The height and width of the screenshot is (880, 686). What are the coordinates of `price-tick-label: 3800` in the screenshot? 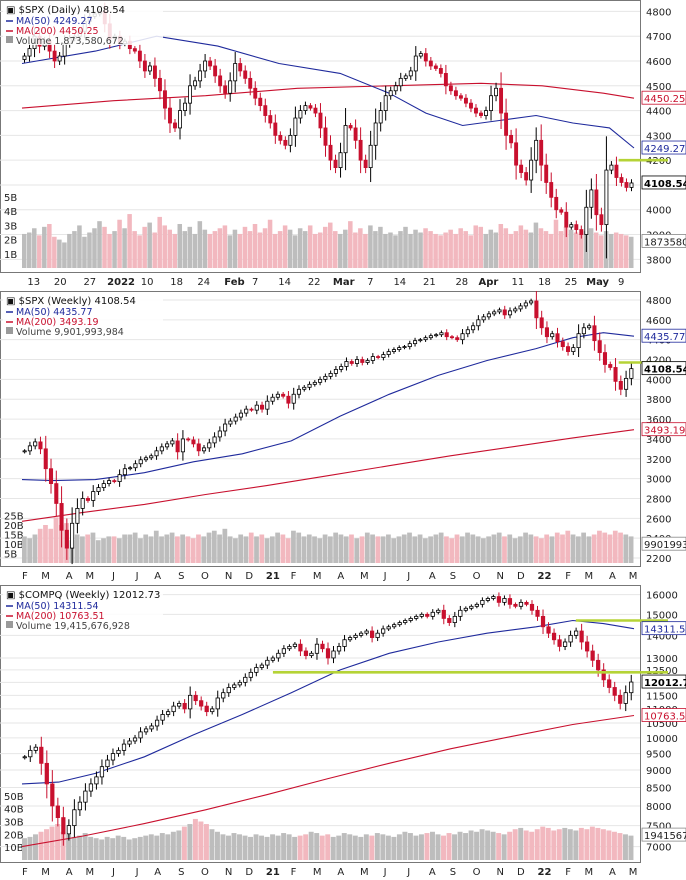 It's located at (658, 400).